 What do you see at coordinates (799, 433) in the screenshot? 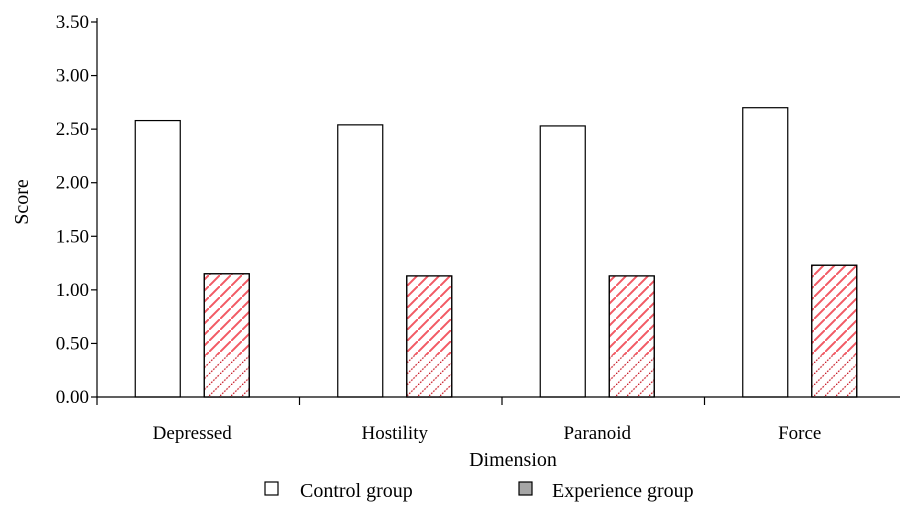
I see `x-tick-label-force: Force` at bounding box center [799, 433].